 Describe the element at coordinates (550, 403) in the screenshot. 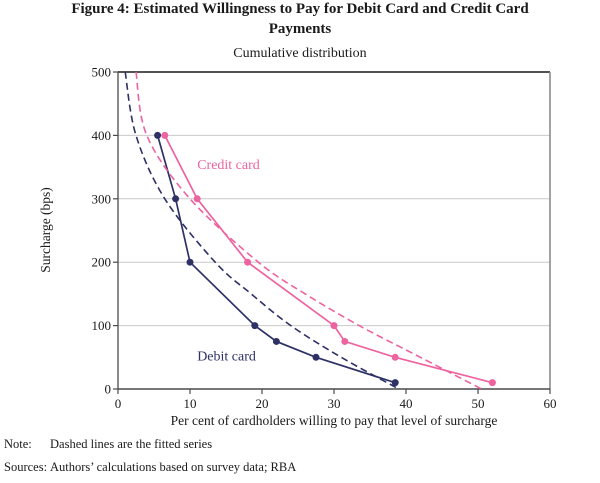

I see `x-tick-label: 60` at that location.